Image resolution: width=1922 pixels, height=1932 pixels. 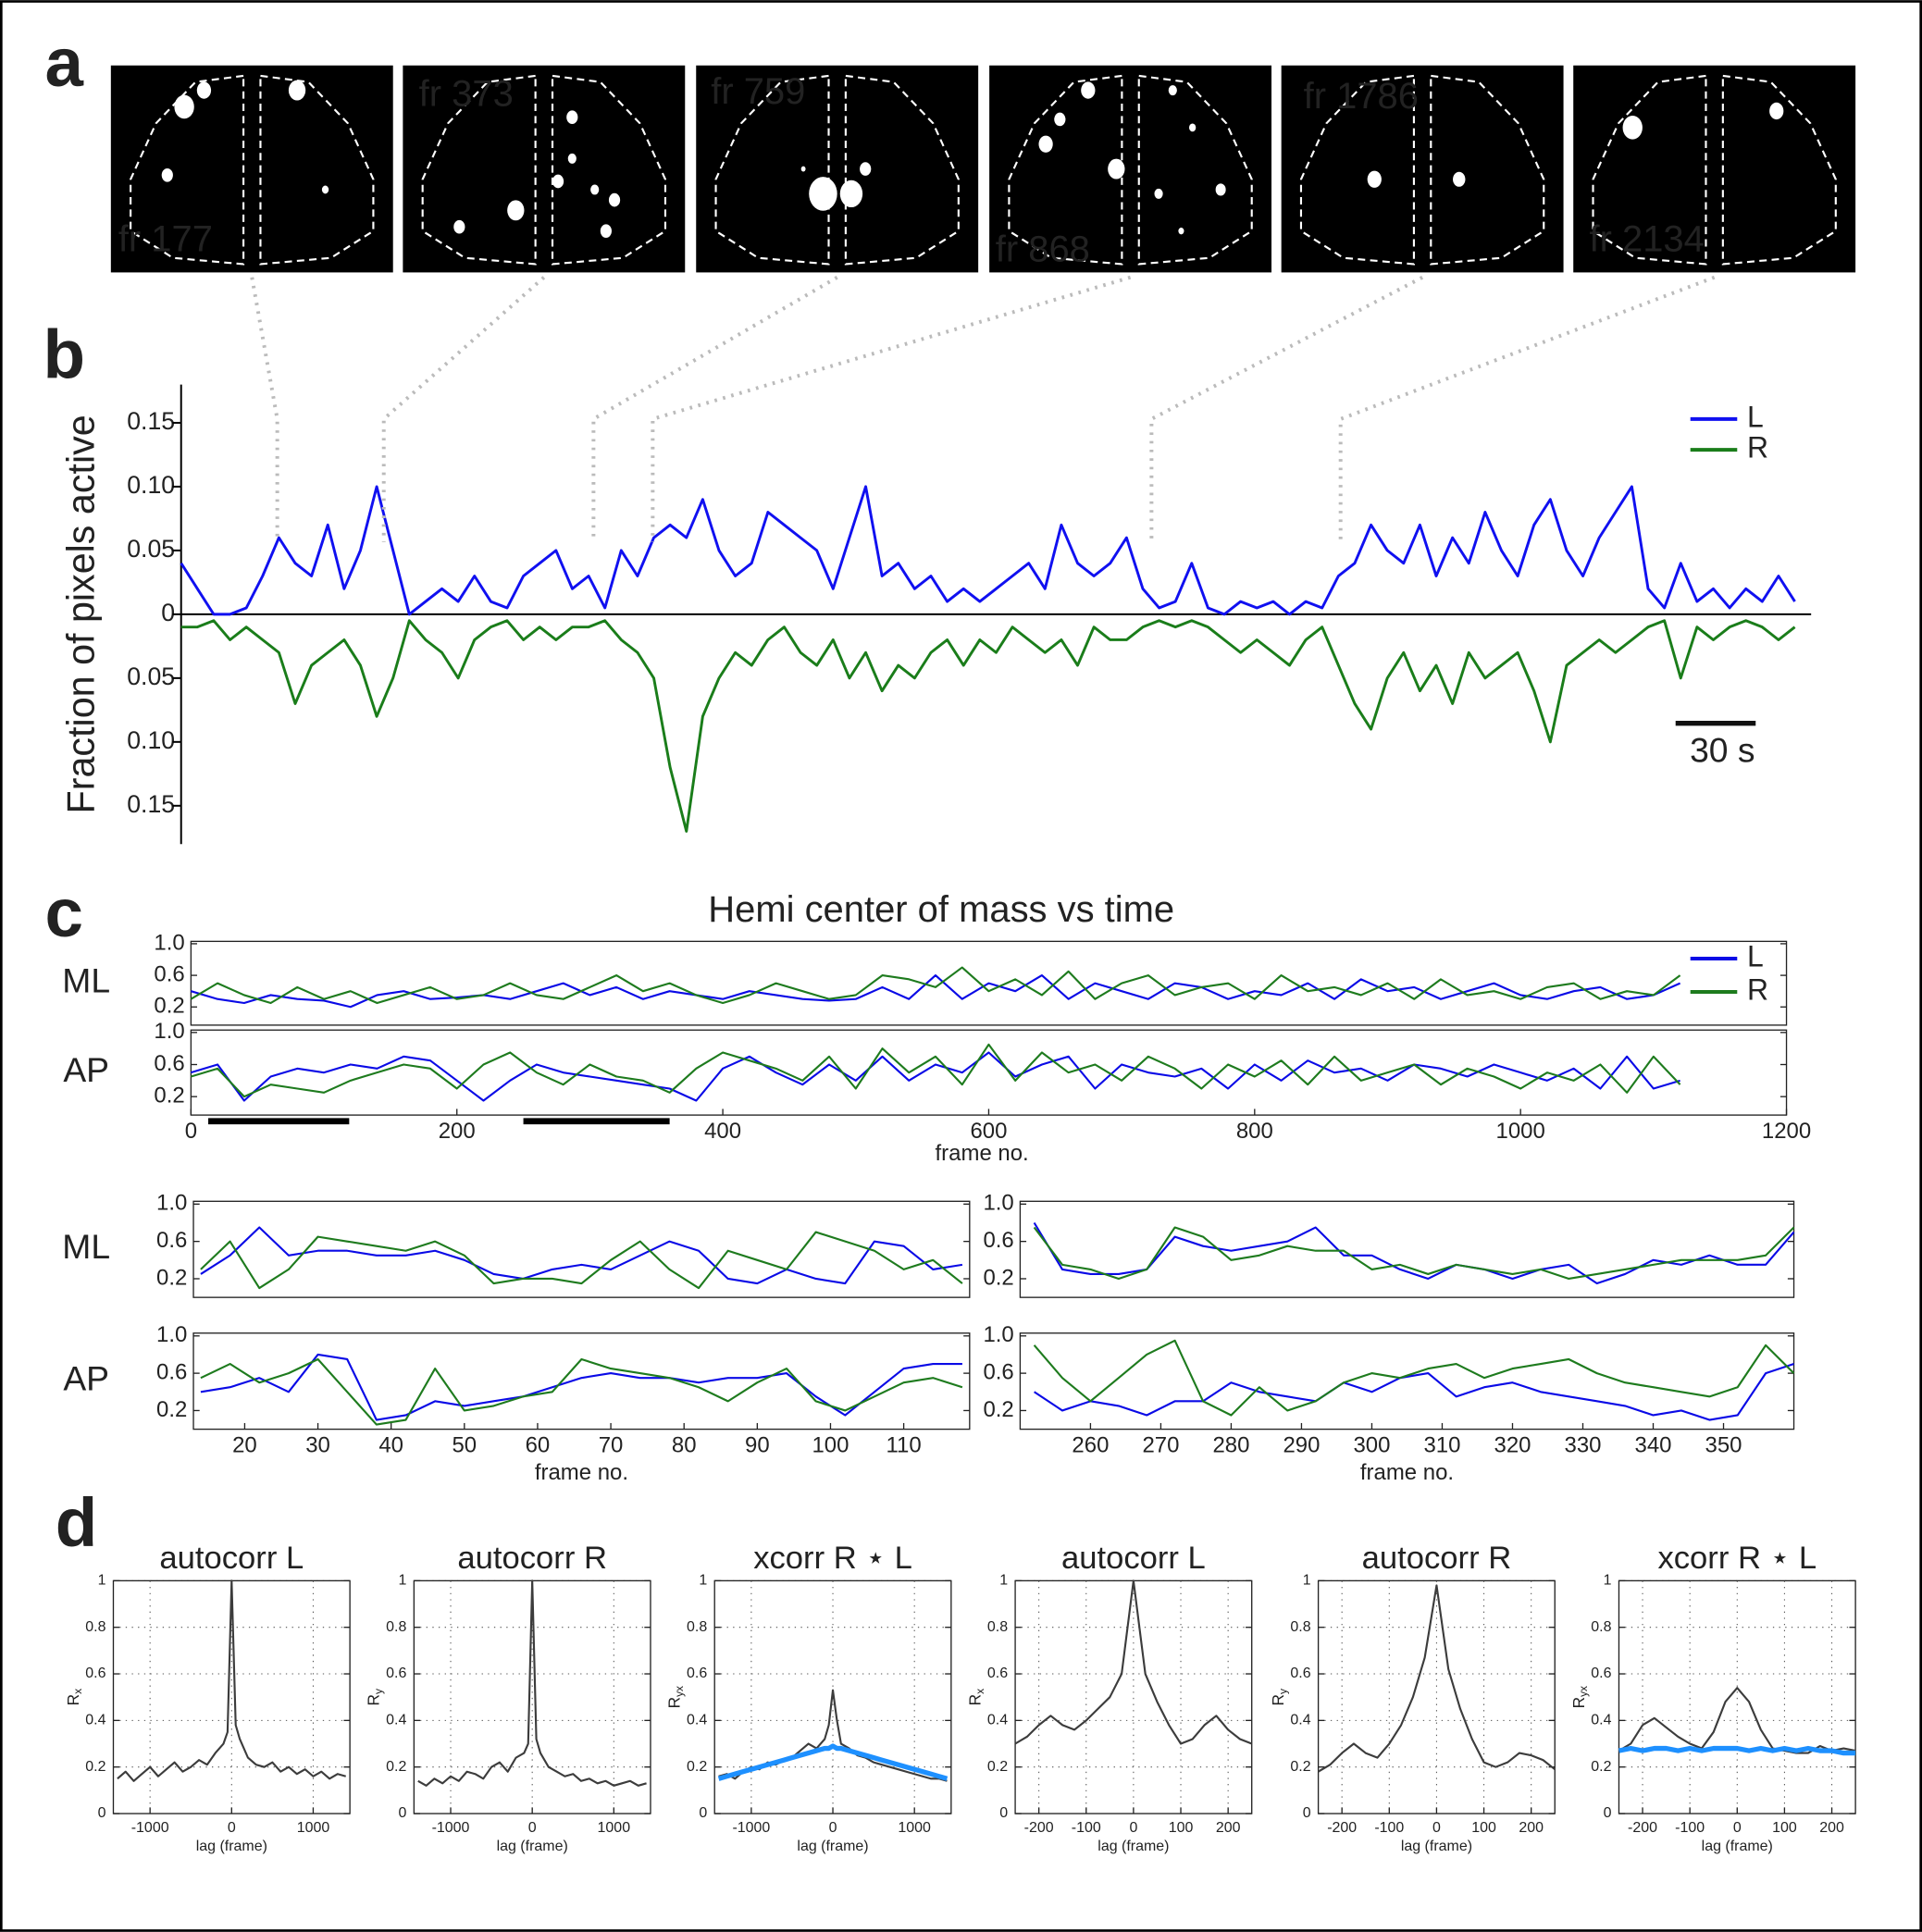 I want to click on y-axis-label-sub: y, so click(x=378, y=1692).